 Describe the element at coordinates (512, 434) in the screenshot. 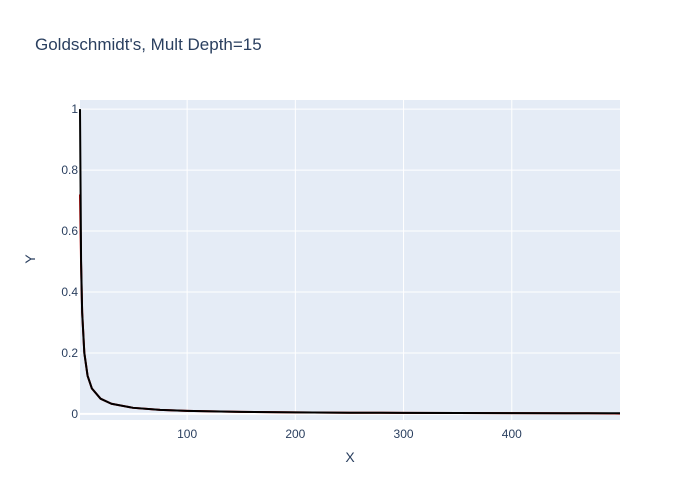

I see `x-tick-label: 400` at that location.